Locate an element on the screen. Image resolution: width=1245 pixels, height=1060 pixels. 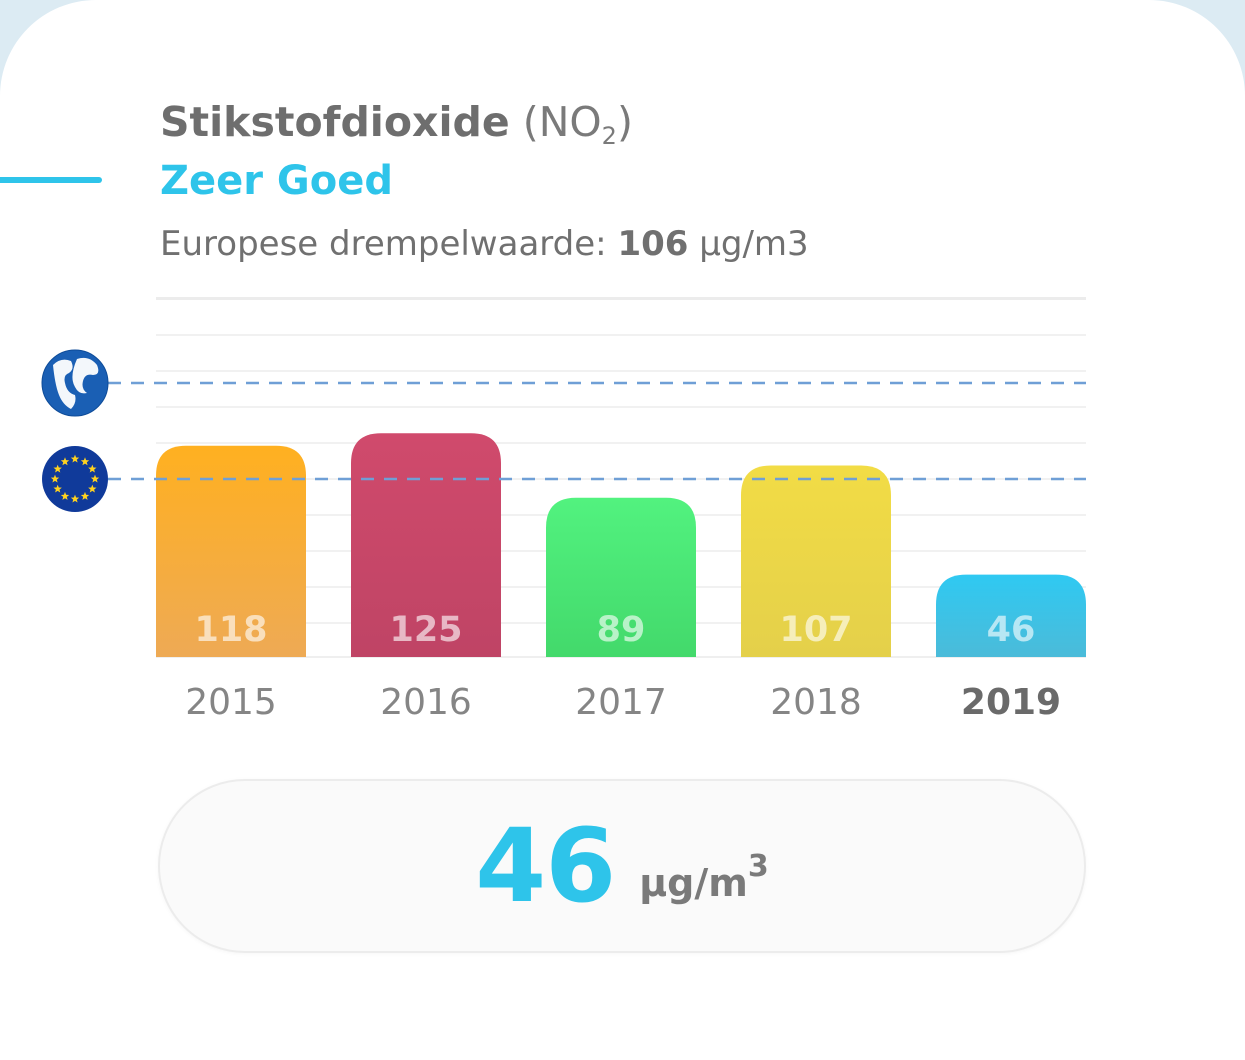
category-label: 2019 is located at coordinates (1011, 702).